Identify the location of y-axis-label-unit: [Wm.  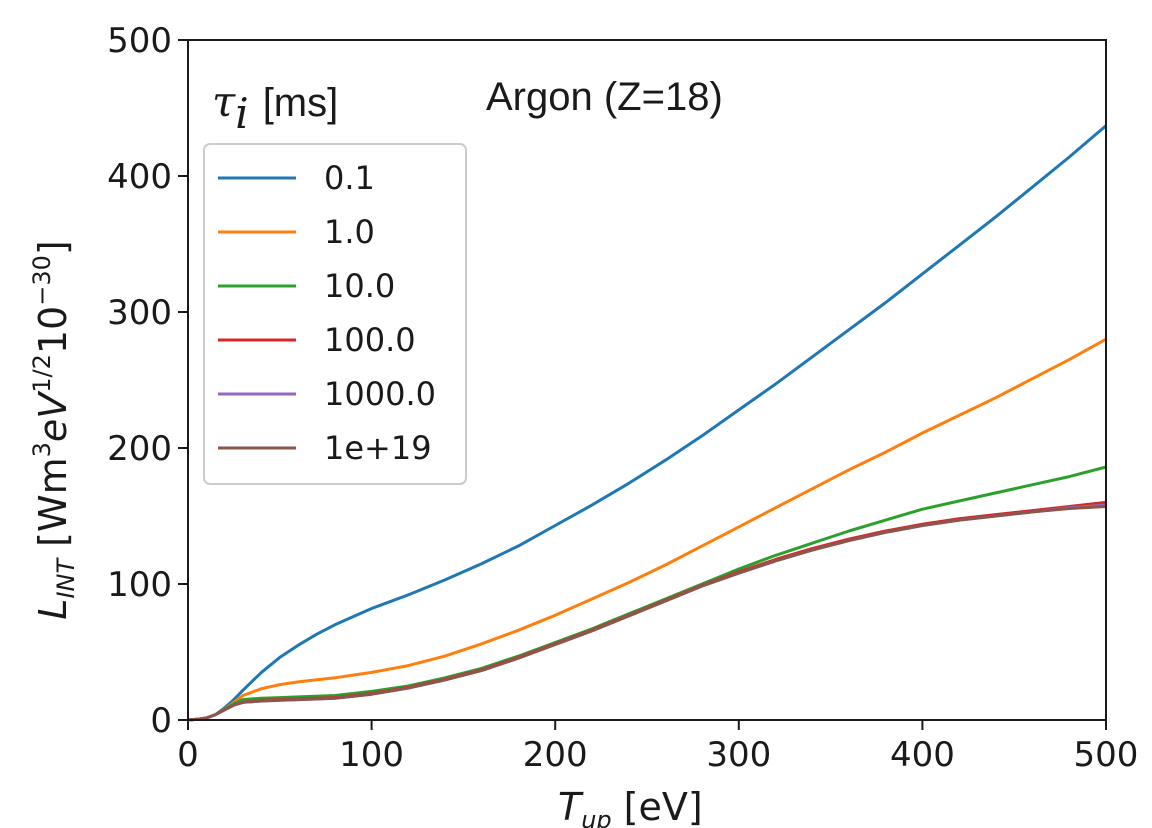
(53, 501).